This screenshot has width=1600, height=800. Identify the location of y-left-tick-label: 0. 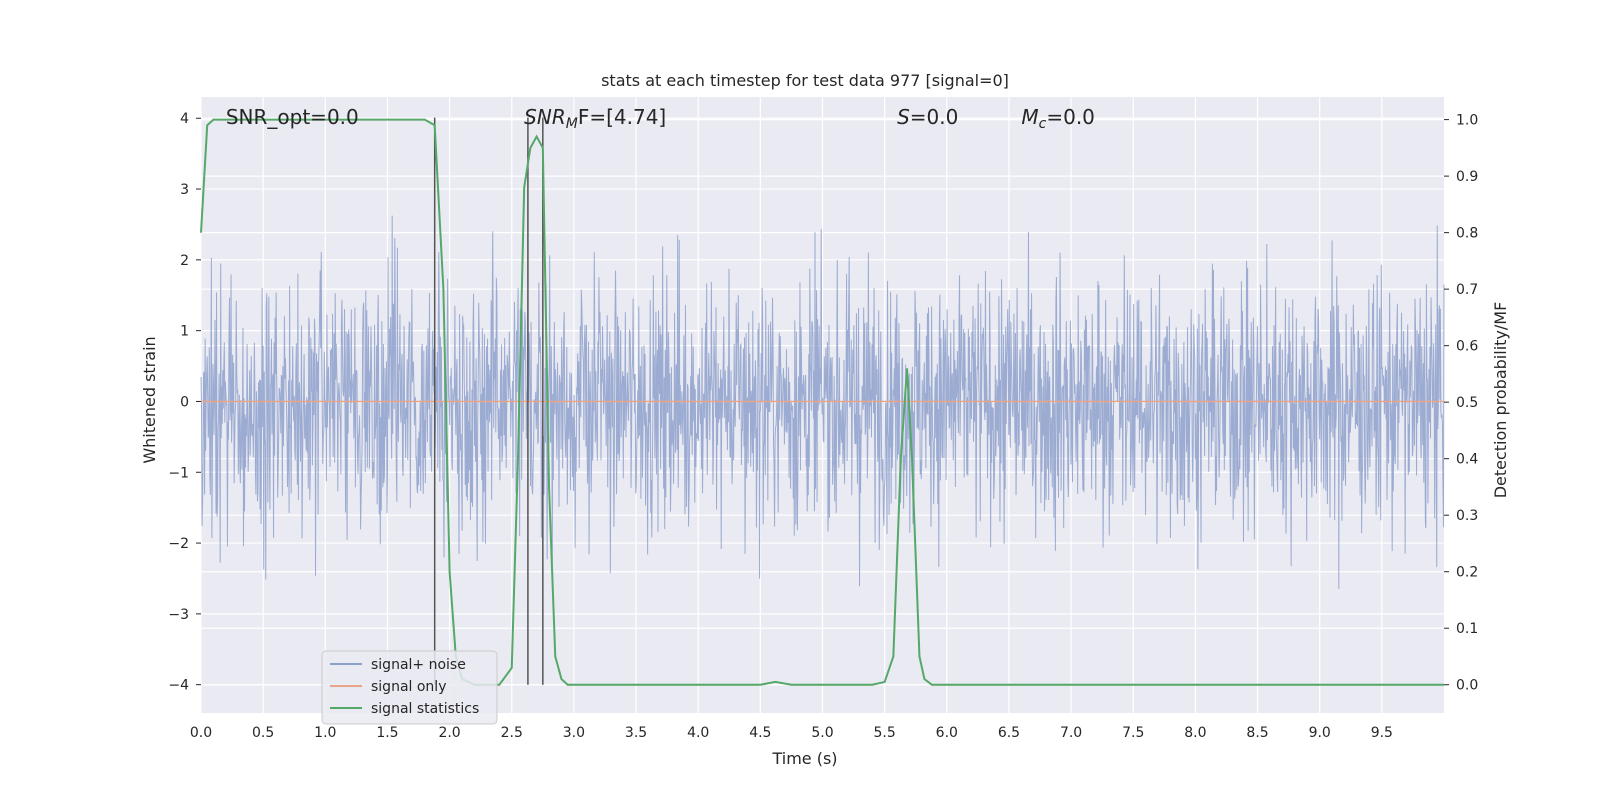
(184, 402).